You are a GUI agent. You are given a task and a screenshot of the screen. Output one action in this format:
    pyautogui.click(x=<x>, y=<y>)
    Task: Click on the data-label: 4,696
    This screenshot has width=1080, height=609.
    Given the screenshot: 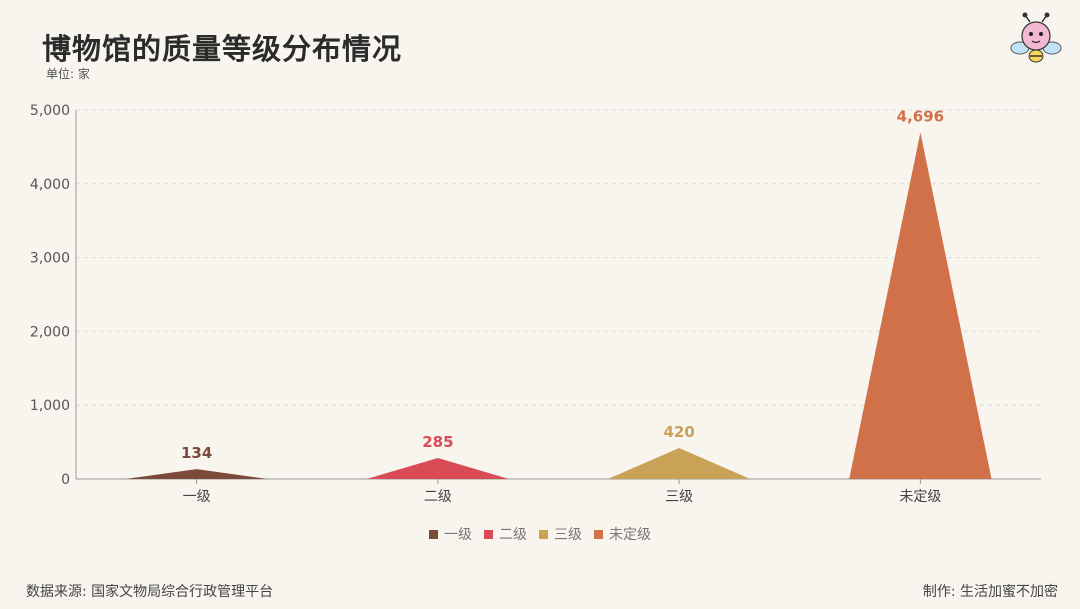 What is the action you would take?
    pyautogui.click(x=920, y=116)
    